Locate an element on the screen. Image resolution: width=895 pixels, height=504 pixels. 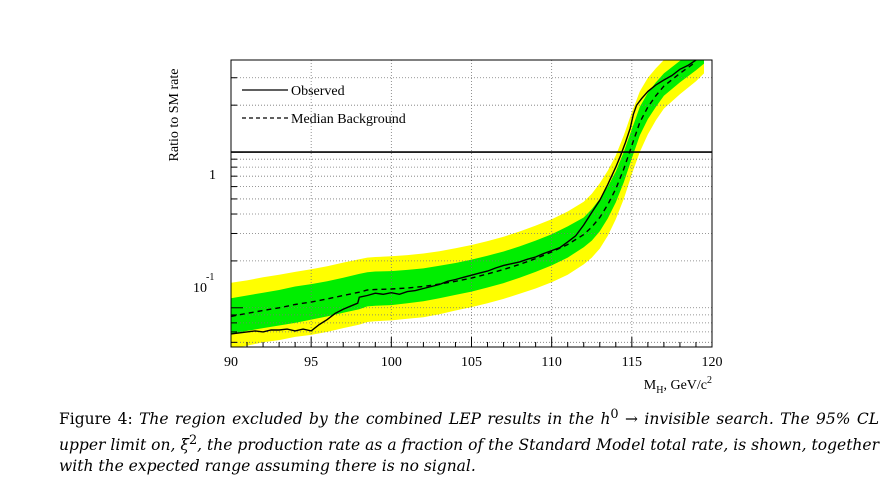
y-tick-label-0.1-exp: -1 is located at coordinates (210, 277).